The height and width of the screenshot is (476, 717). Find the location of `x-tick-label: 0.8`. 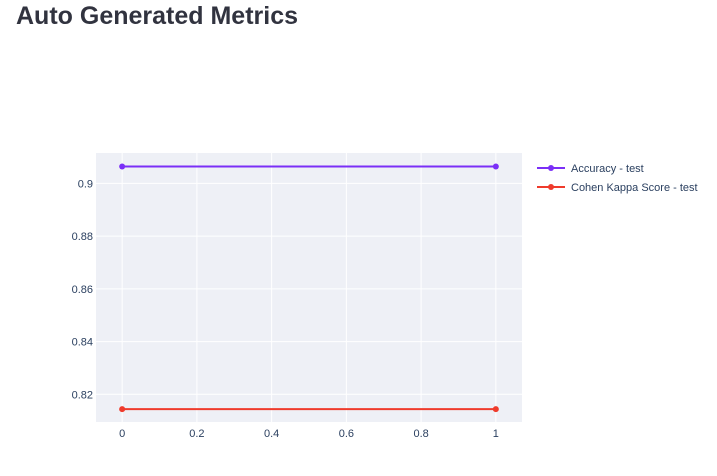

x-tick-label: 0.8 is located at coordinates (420, 434).